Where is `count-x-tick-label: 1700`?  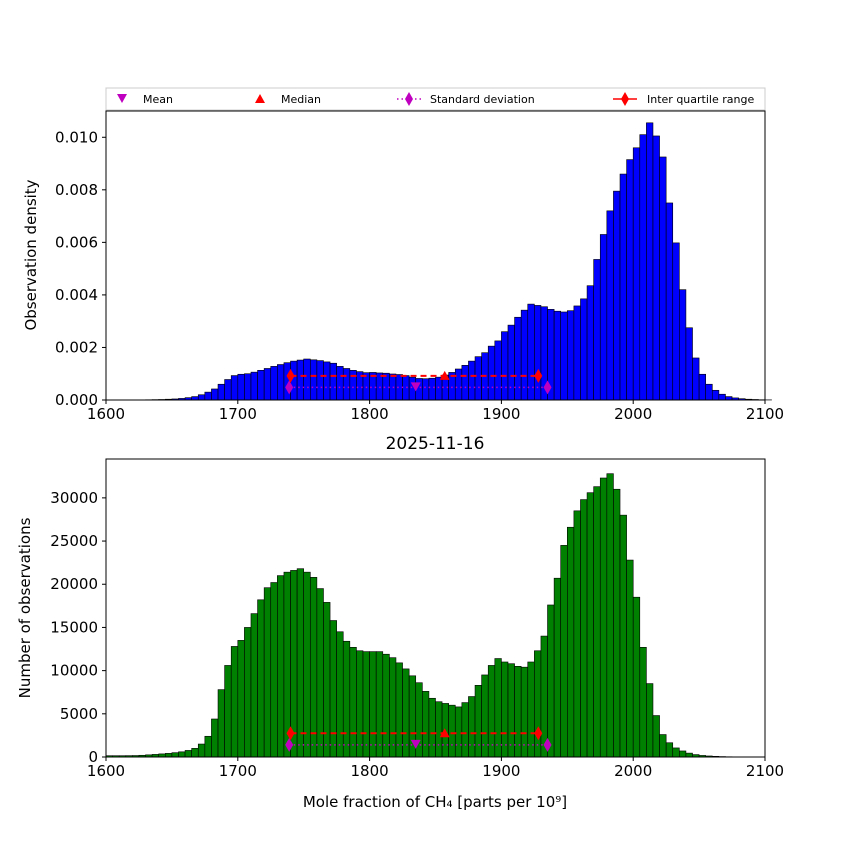
count-x-tick-label: 1700 is located at coordinates (238, 771).